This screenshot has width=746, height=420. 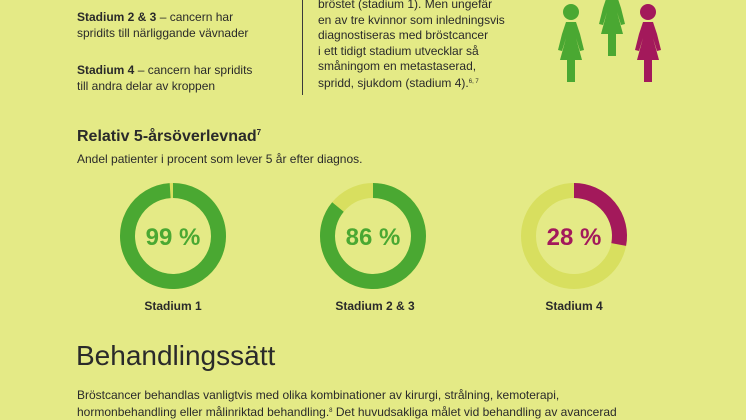 I want to click on reference: 8, so click(x=331, y=411).